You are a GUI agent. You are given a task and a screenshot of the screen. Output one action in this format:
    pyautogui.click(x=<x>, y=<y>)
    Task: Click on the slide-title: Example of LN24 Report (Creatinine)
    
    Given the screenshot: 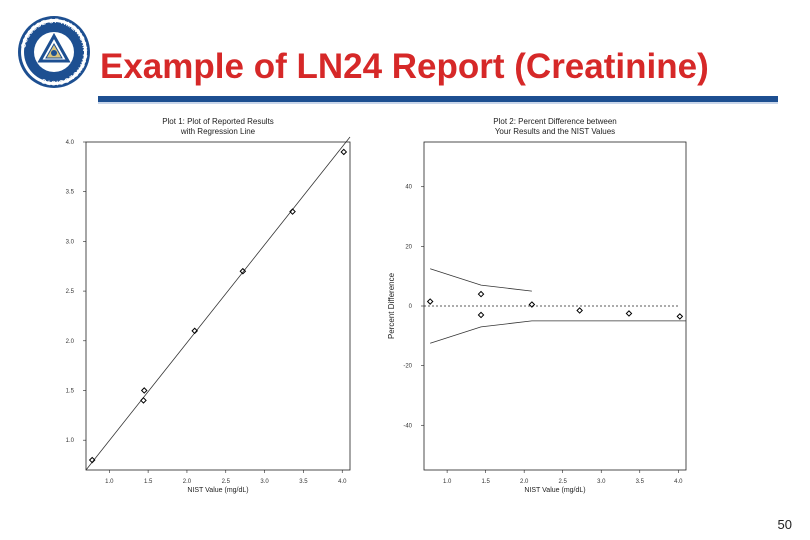 What is the action you would take?
    pyautogui.click(x=404, y=66)
    